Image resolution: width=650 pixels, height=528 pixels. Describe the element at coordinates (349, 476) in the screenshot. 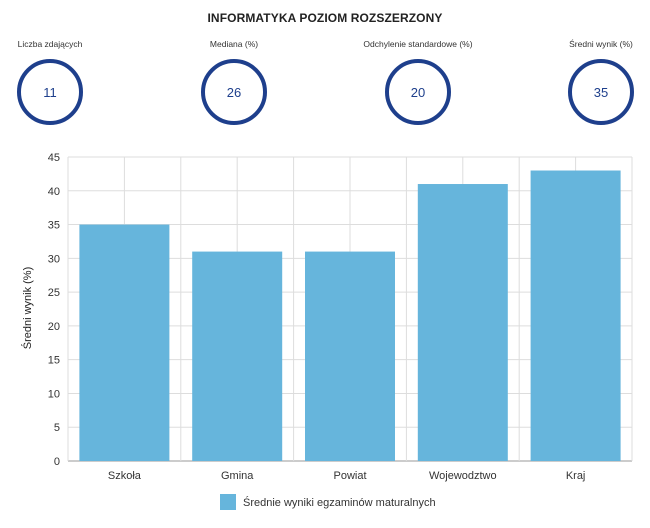

I see `x-tick-label: Powiat` at that location.